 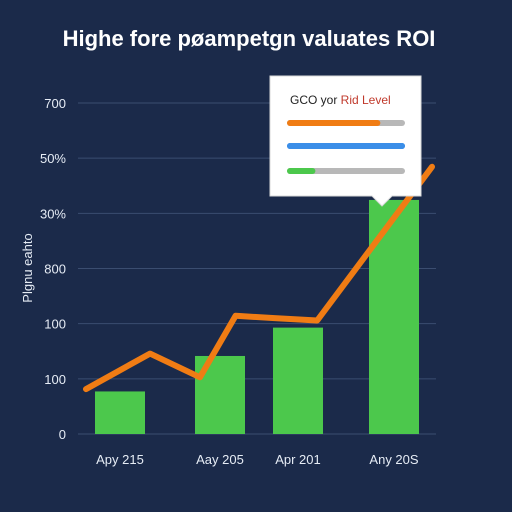 I want to click on y-tick-label: 700, so click(x=55, y=103).